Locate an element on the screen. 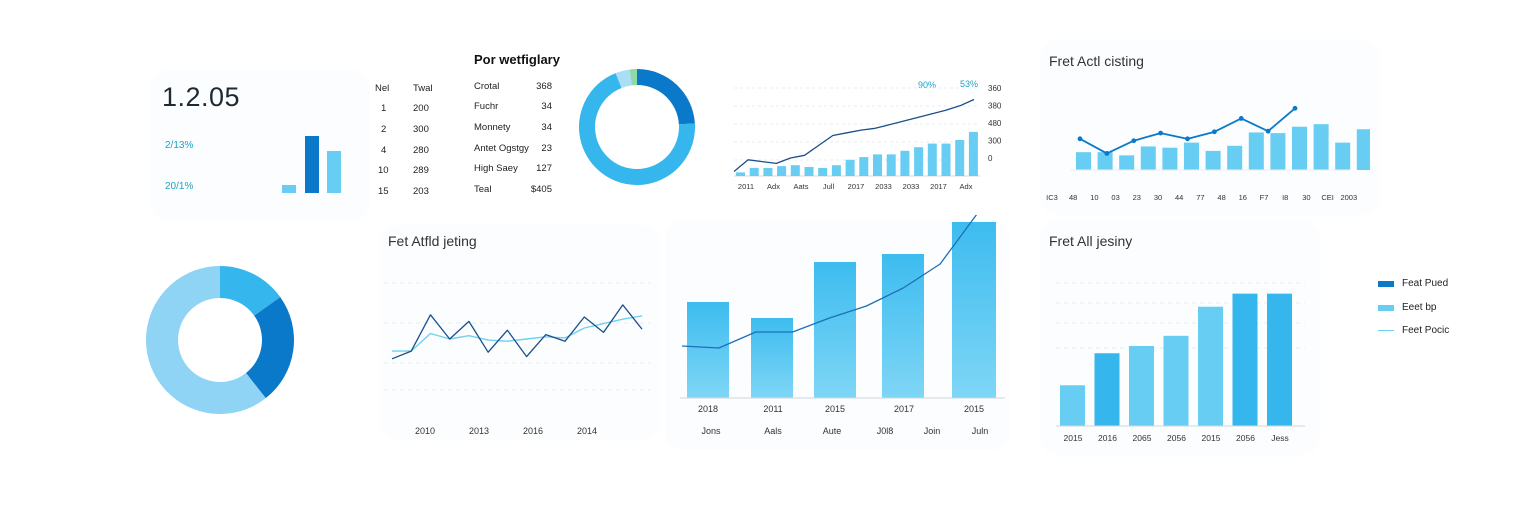  table-cell: High Saey is located at coordinates (496, 169).